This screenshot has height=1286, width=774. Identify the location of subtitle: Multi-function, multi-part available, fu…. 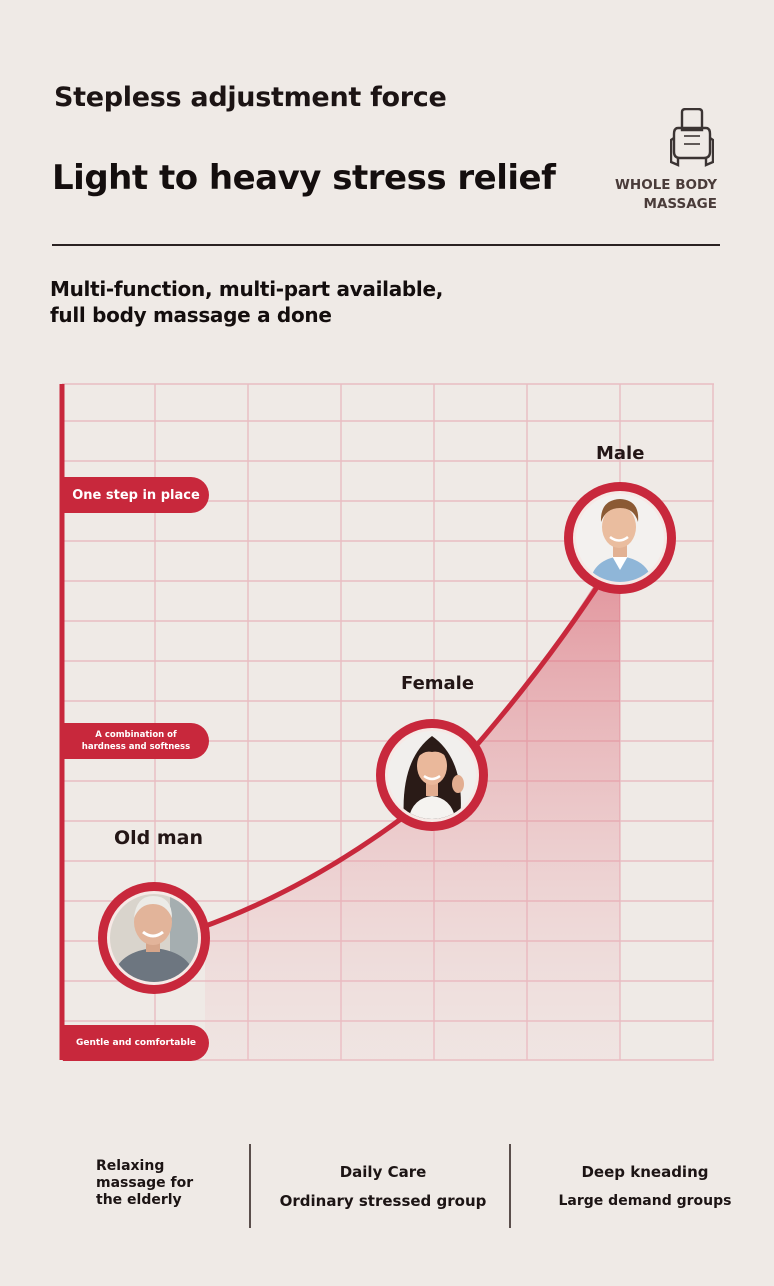
(246, 302).